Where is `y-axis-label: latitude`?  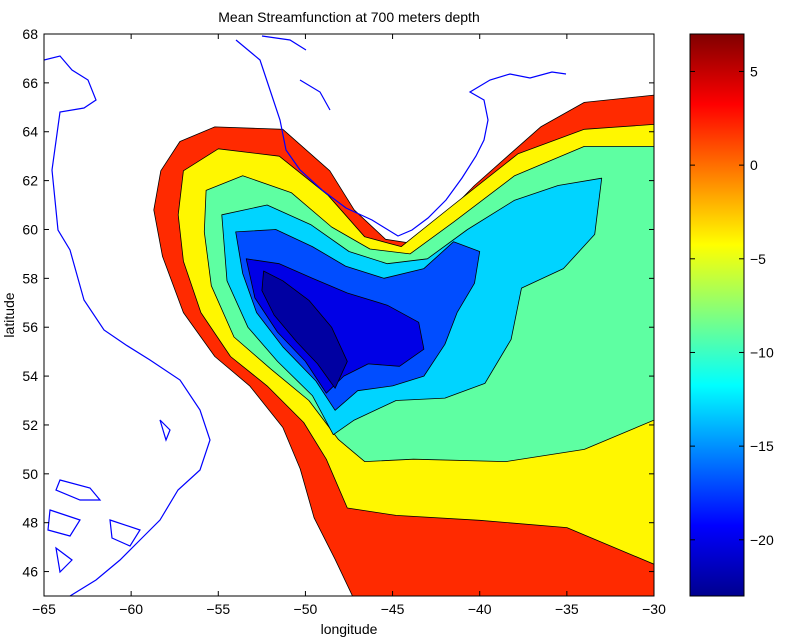 y-axis-label: latitude is located at coordinates (9, 314).